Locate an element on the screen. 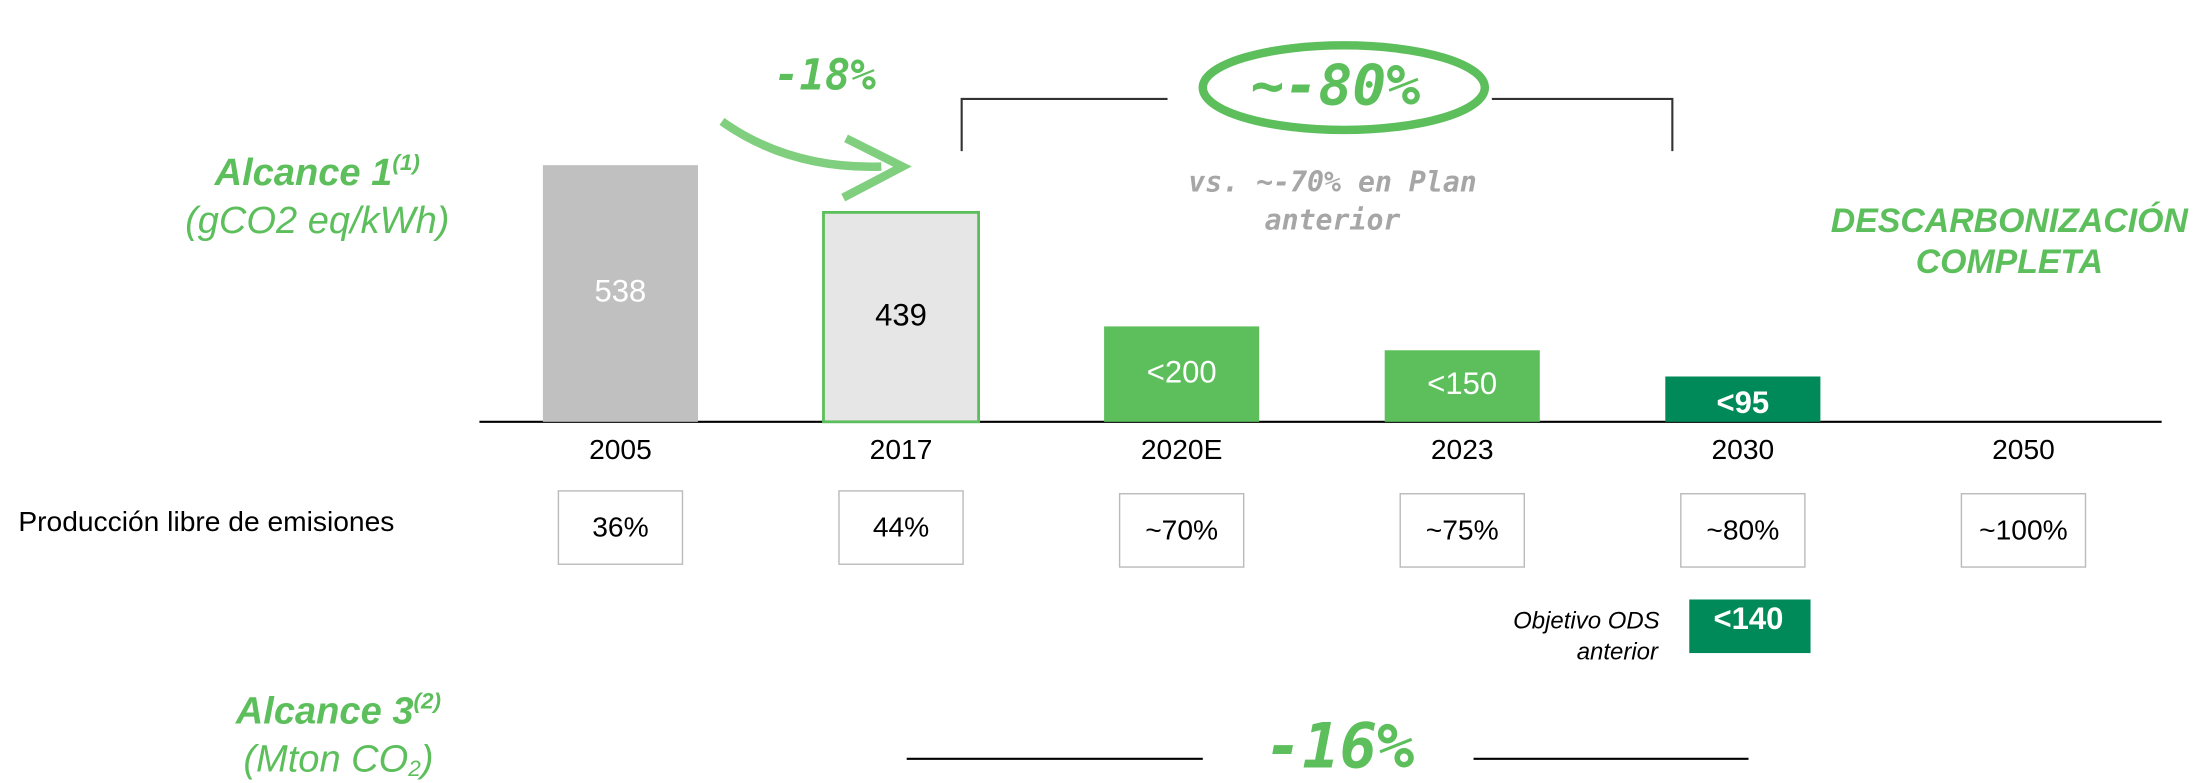 The width and height of the screenshot is (2211, 783). x-tick-label: 2023 is located at coordinates (1462, 449).